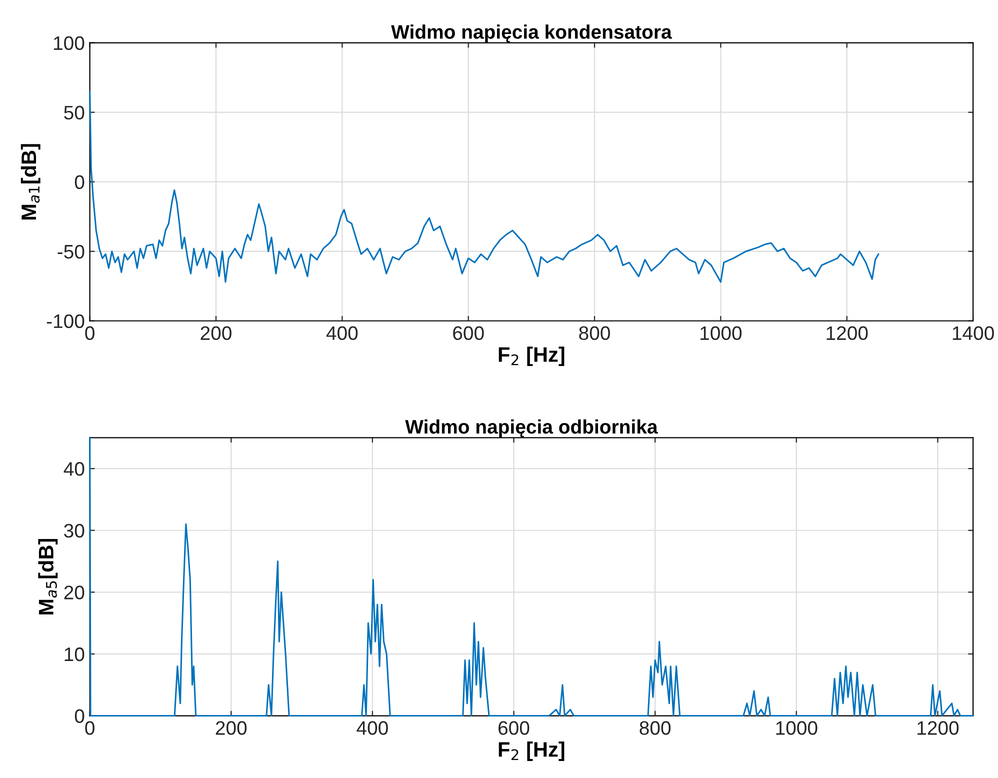 The image size is (998, 778). I want to click on y-tick-label: 20, so click(74, 593).